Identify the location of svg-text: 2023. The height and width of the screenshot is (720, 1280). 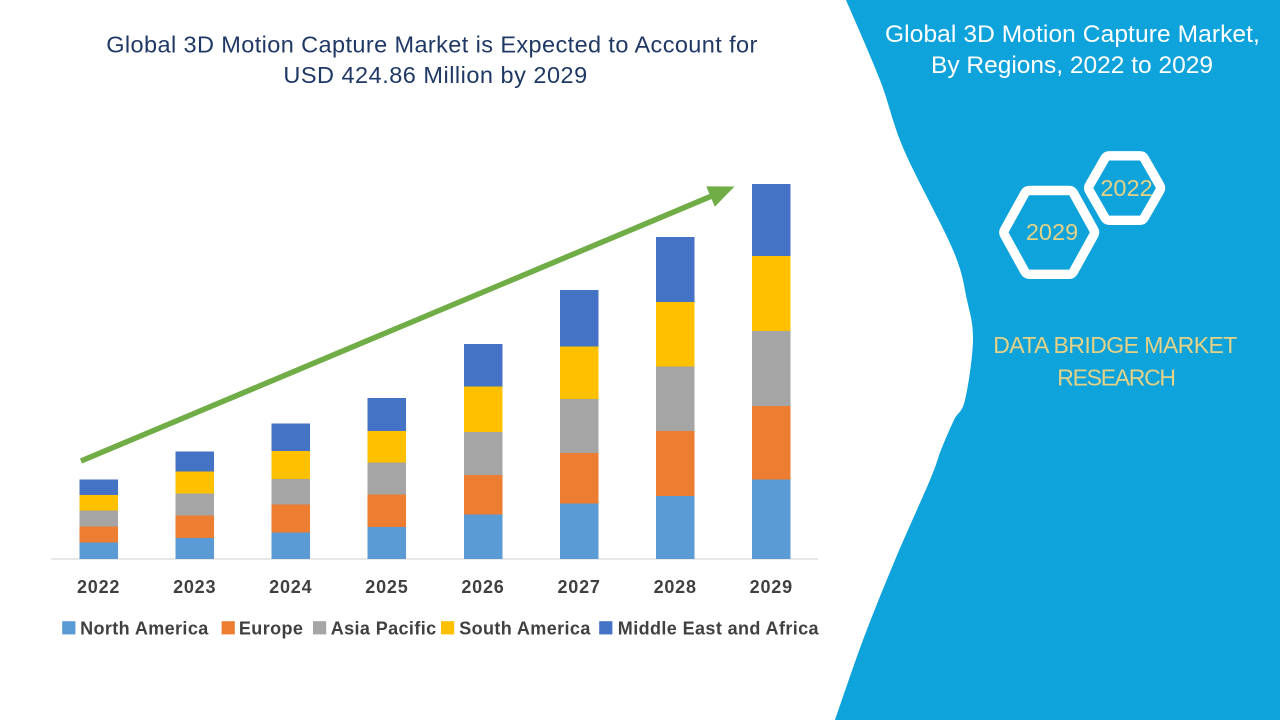
(194, 587).